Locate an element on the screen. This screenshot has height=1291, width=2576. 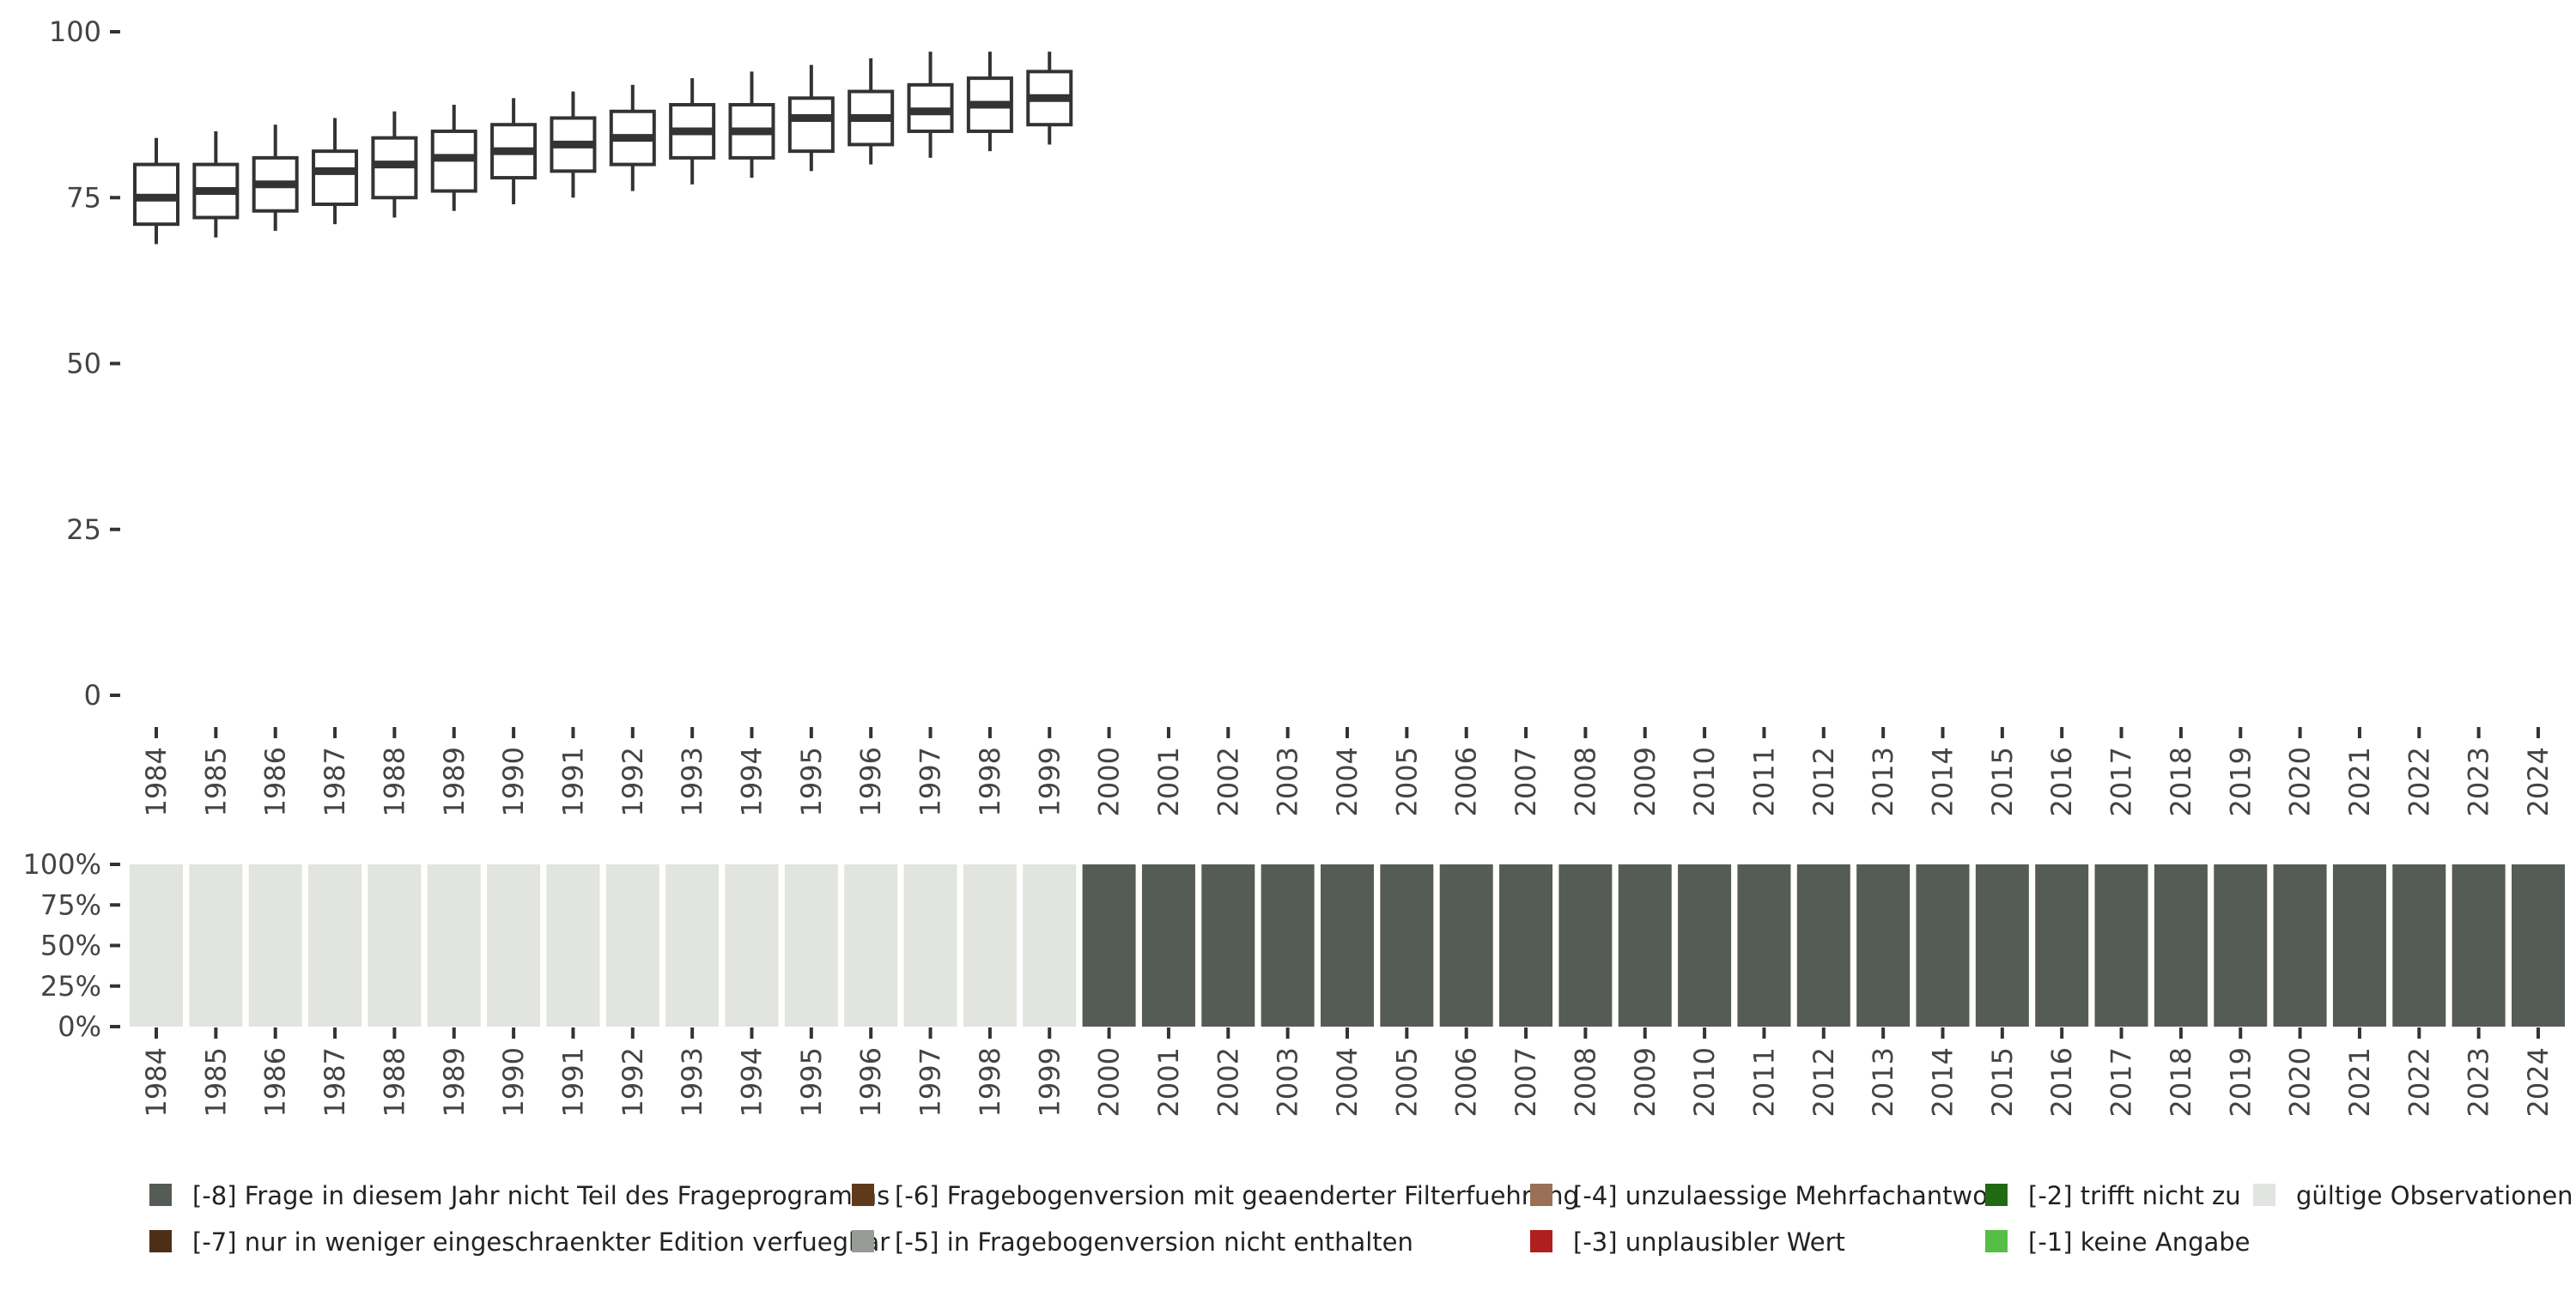
x-tick-label: 2017 is located at coordinates (2121, 782).